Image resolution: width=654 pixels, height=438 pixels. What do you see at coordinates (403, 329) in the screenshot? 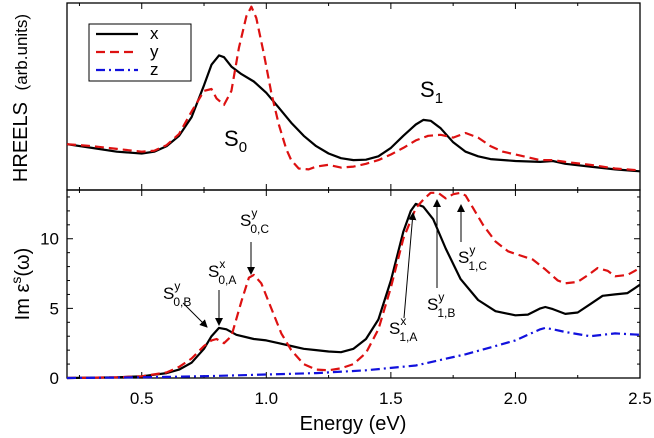
I see `svg-text:Sx1,A: Sx 1,A` at bounding box center [403, 329].